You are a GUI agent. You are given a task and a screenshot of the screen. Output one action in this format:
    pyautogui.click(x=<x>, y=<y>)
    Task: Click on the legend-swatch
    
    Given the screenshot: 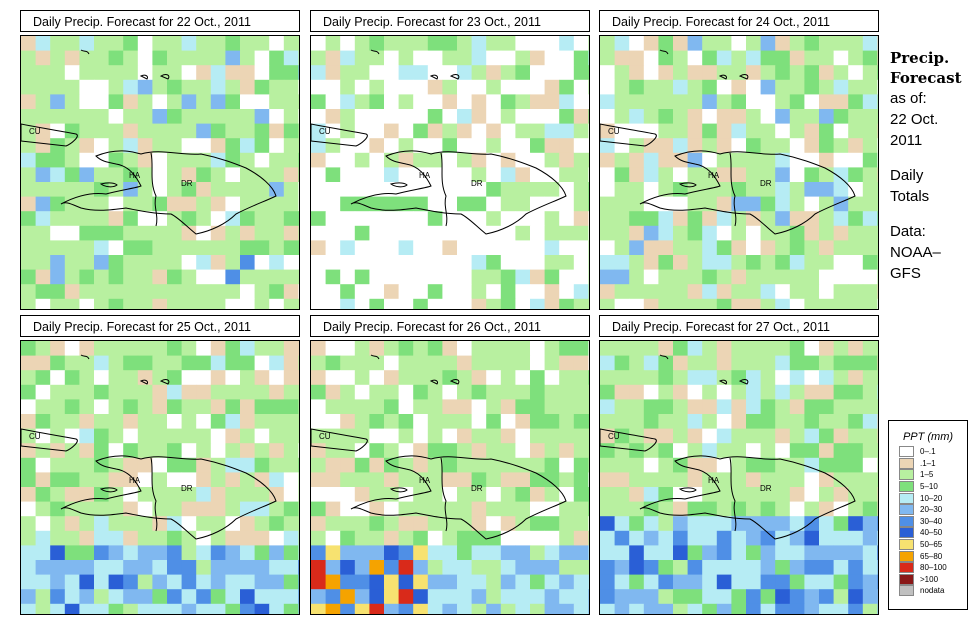 What is the action you would take?
    pyautogui.click(x=906, y=556)
    